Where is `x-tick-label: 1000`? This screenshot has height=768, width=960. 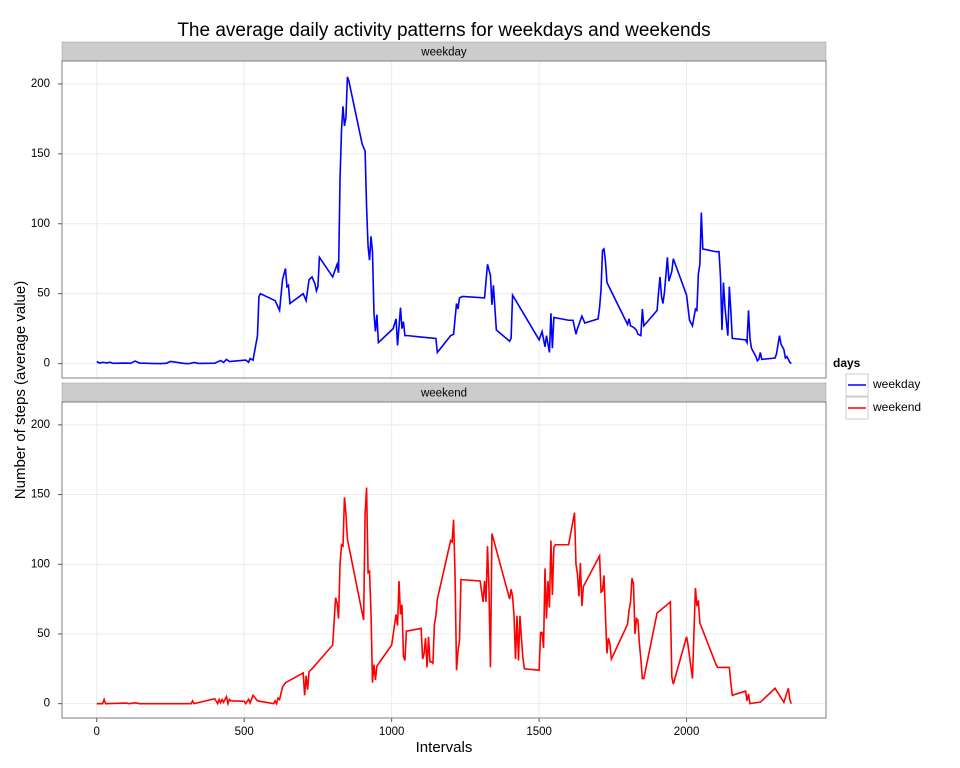
x-tick-label: 1000 is located at coordinates (392, 732).